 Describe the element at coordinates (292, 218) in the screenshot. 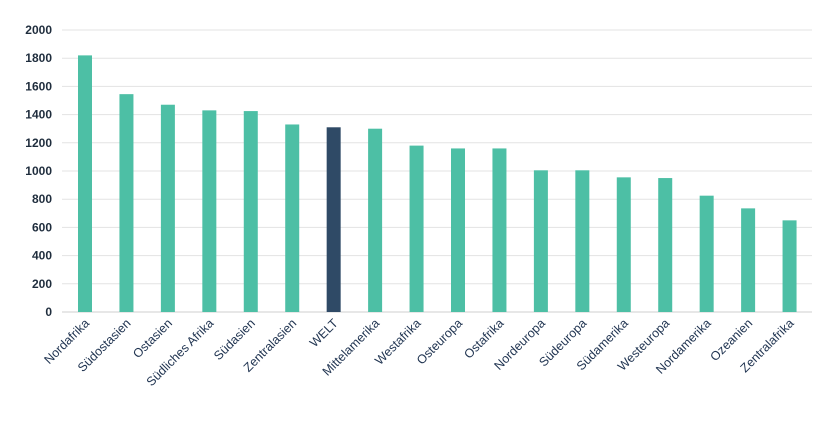

I see `bar-zentralasien` at that location.